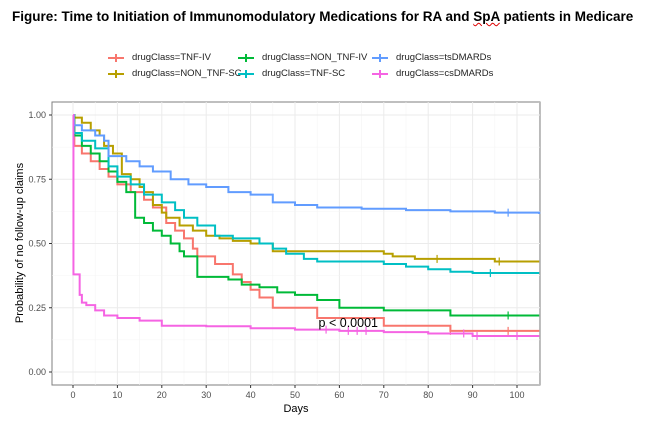  Describe the element at coordinates (296, 409) in the screenshot. I see `x-axis-label: Days` at that location.